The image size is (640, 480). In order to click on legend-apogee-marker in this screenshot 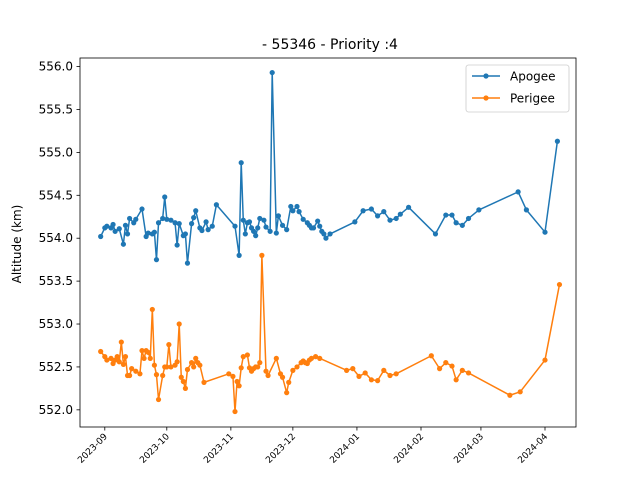, I will do `click(486, 76)`.